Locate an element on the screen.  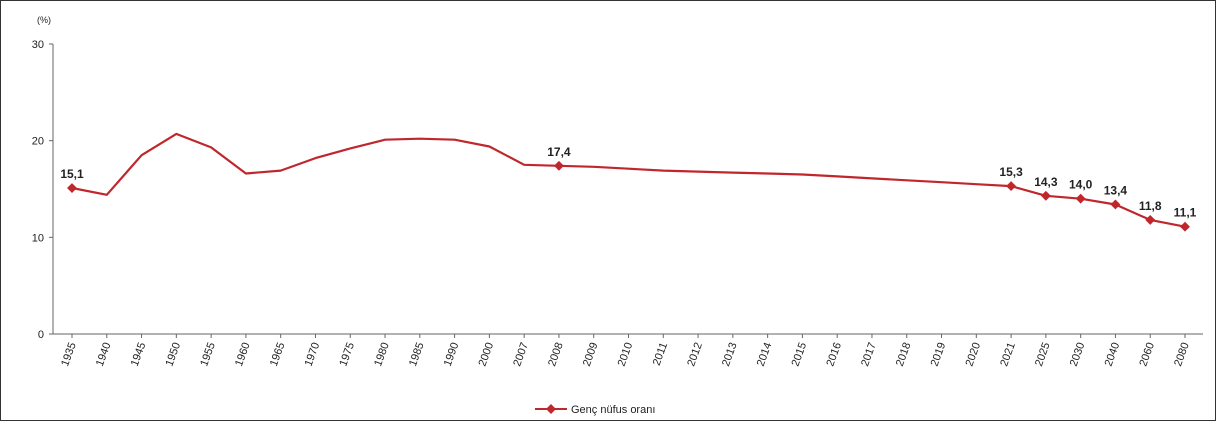
x-tick-label: 1985 is located at coordinates (417, 354).